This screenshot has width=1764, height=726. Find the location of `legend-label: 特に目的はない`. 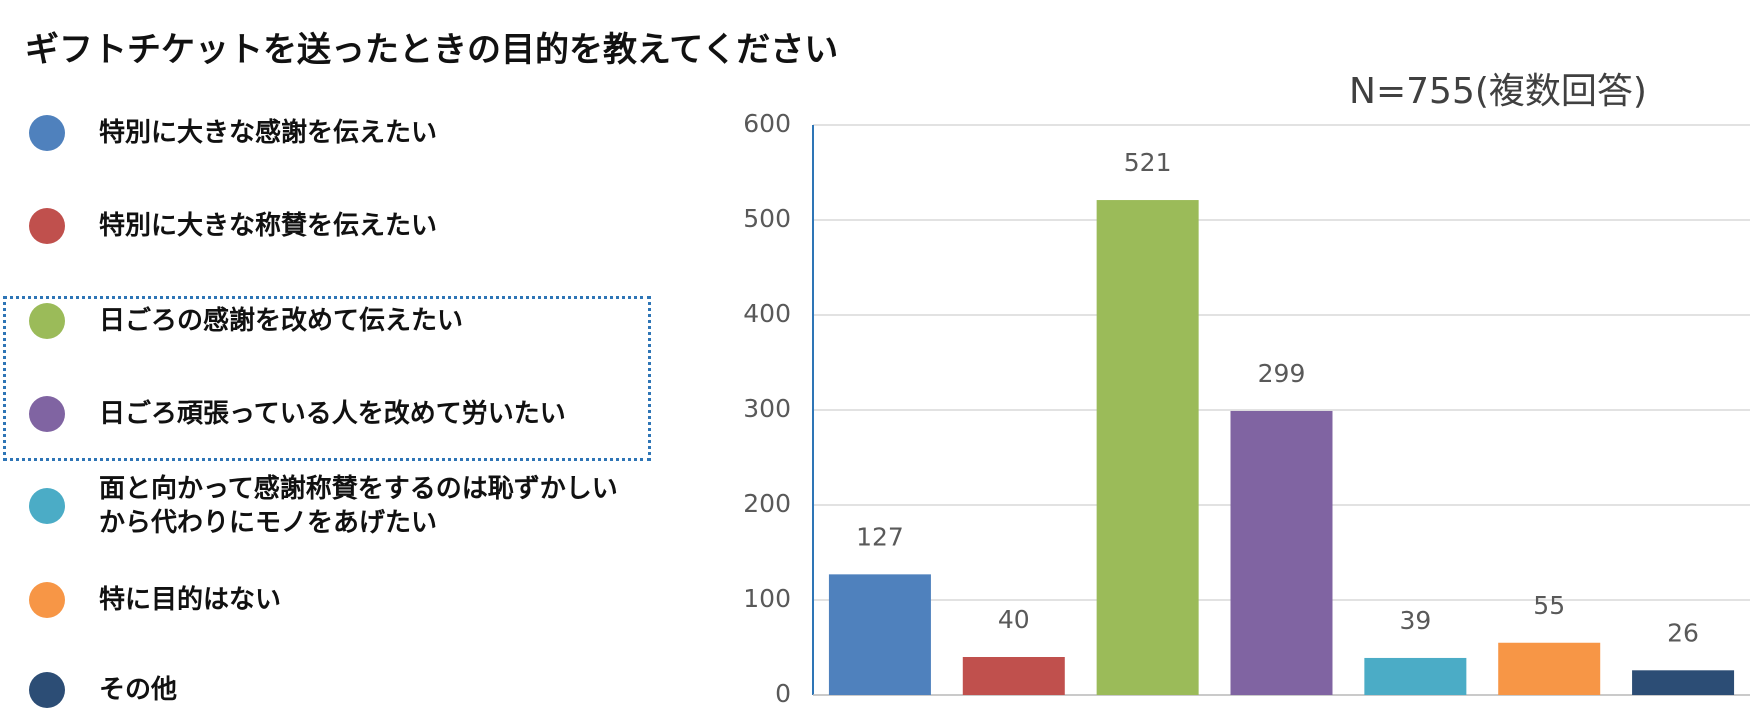

legend-label: 特に目的はない is located at coordinates (190, 600).